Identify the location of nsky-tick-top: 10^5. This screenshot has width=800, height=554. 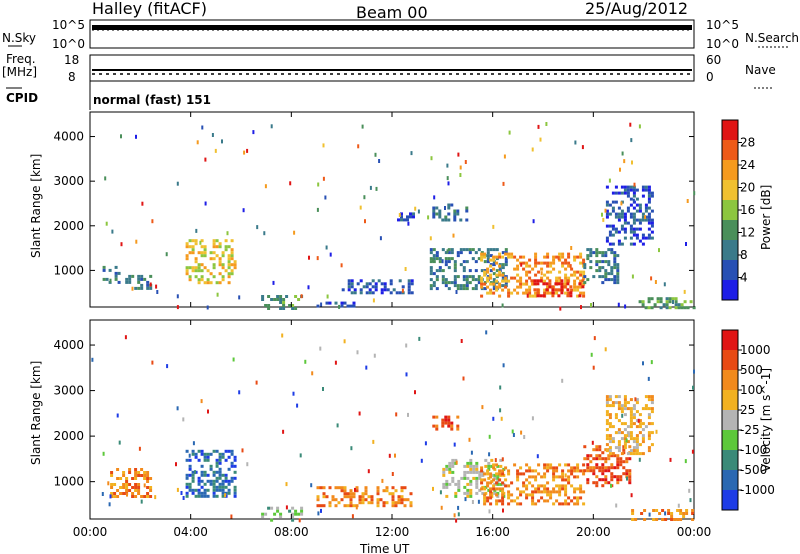
(68, 25).